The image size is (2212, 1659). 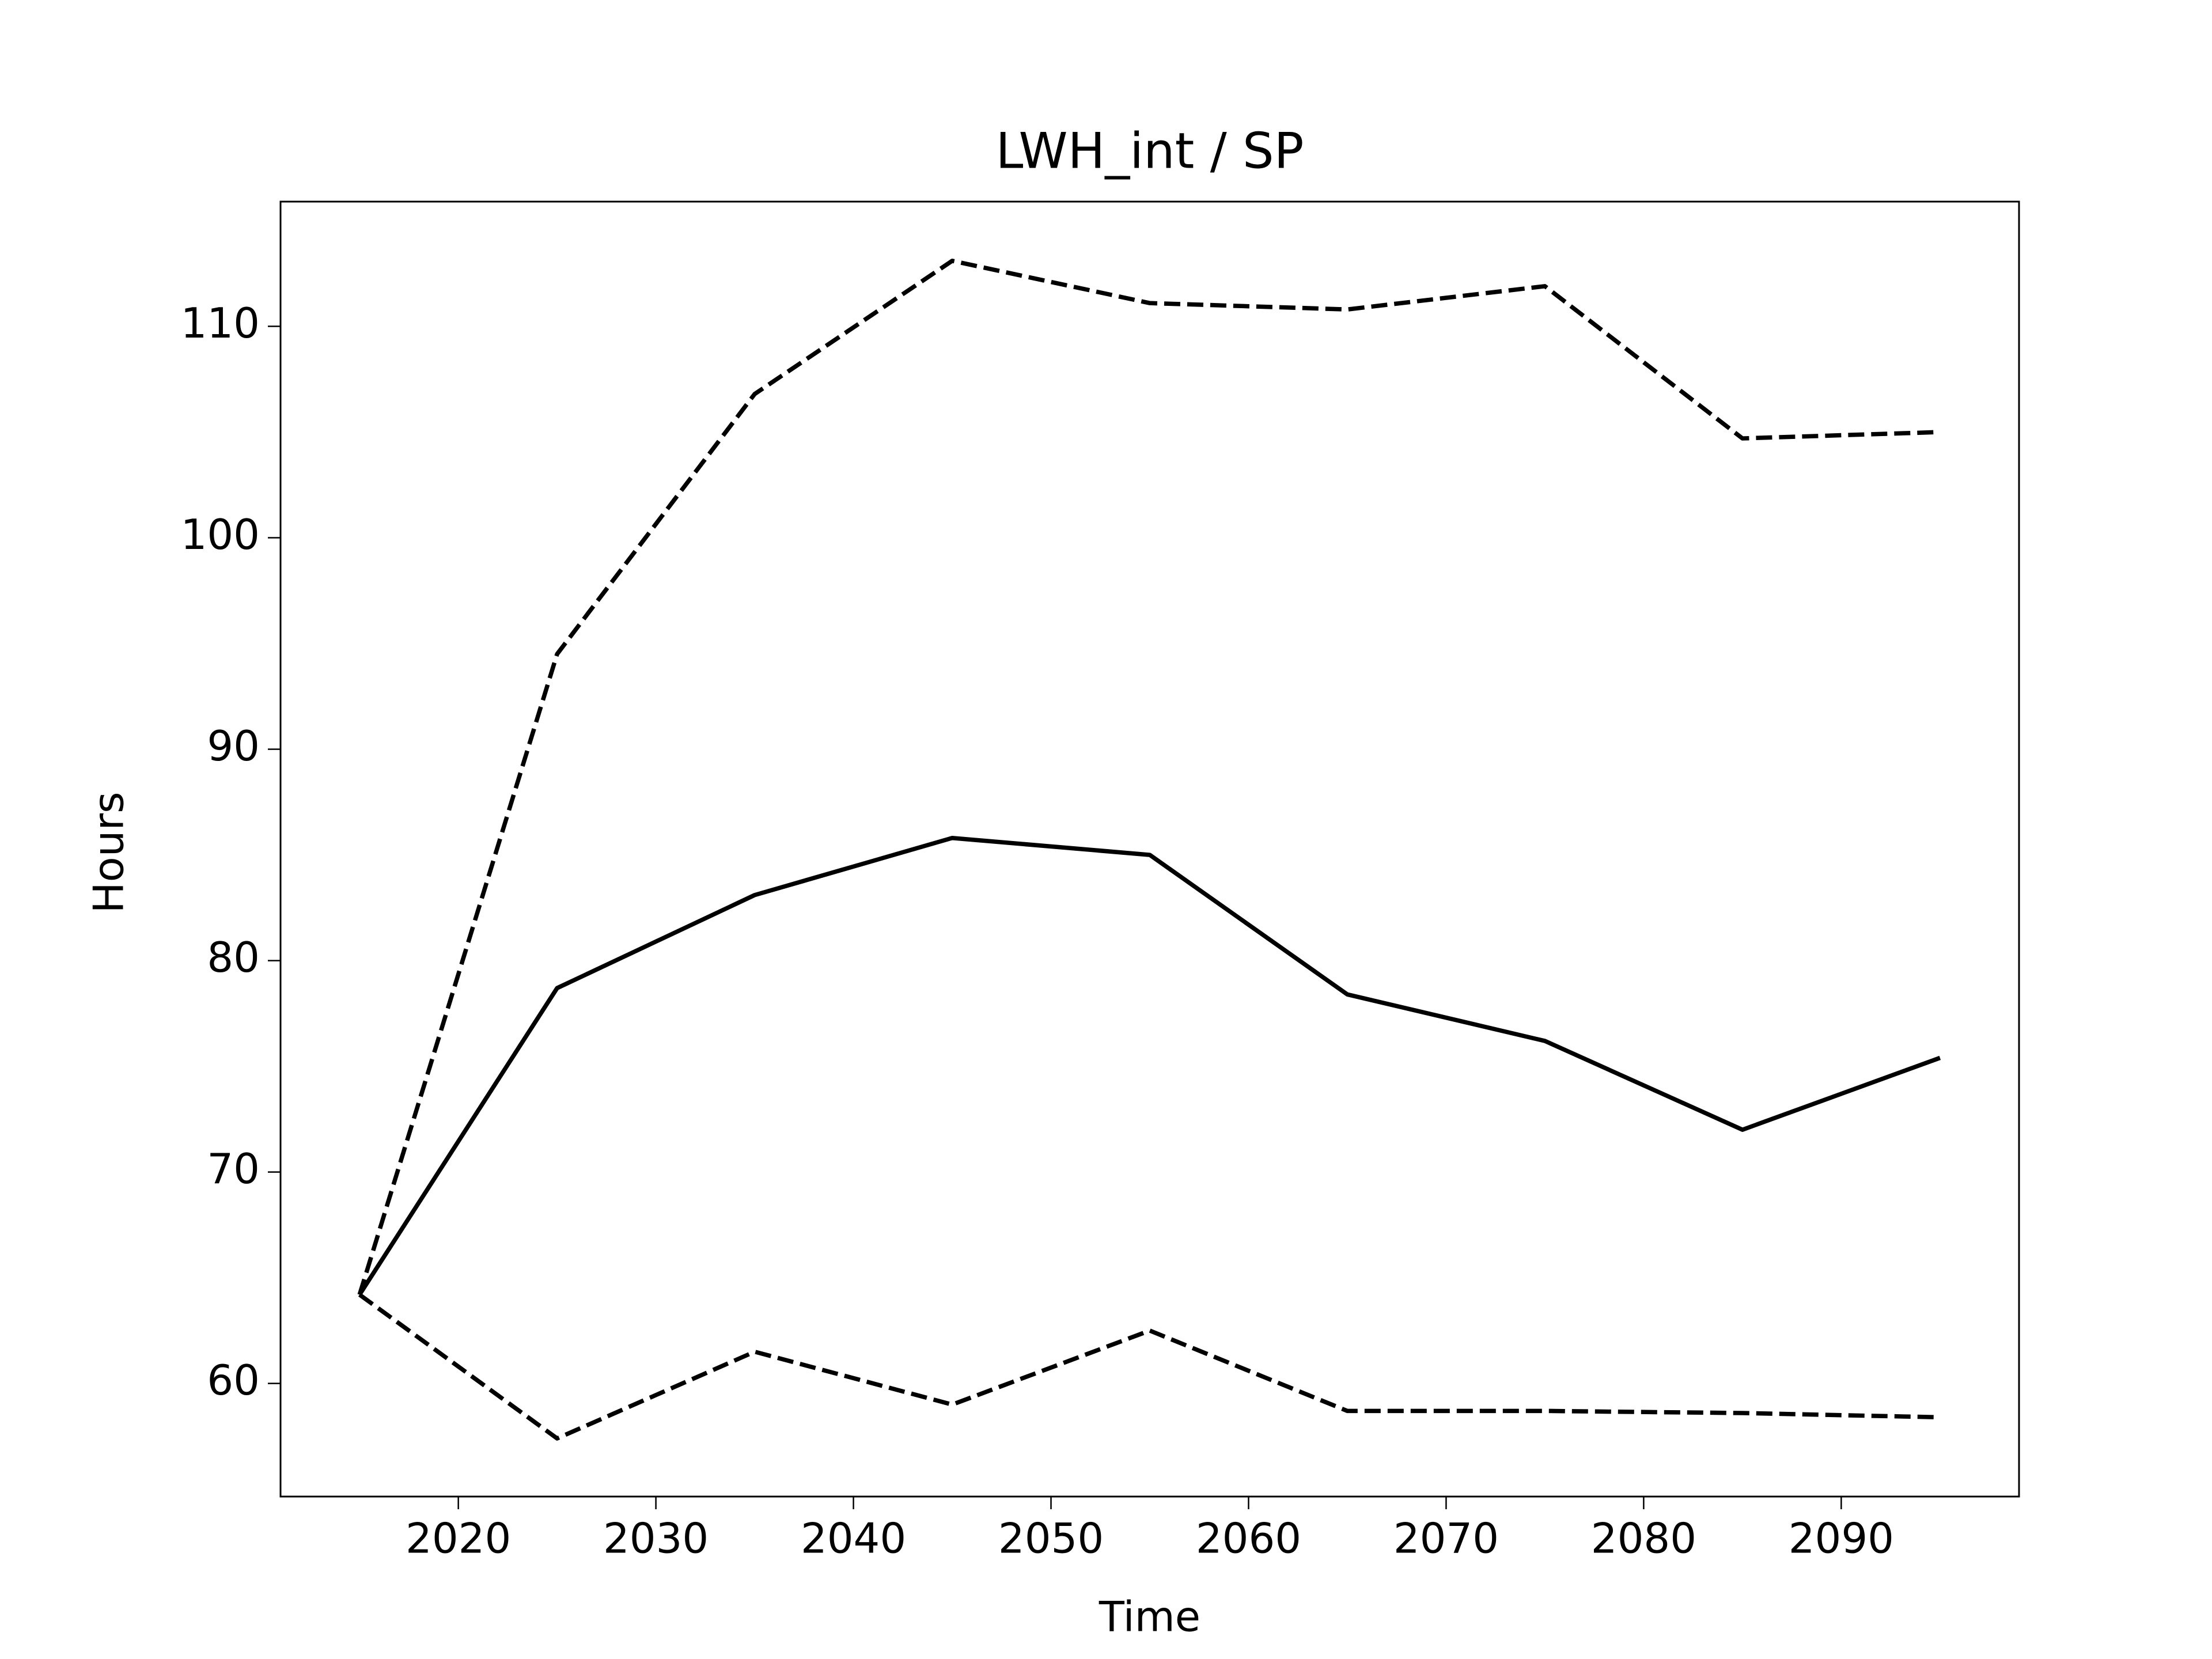 I want to click on x-tick-label: 2020, so click(x=458, y=1538).